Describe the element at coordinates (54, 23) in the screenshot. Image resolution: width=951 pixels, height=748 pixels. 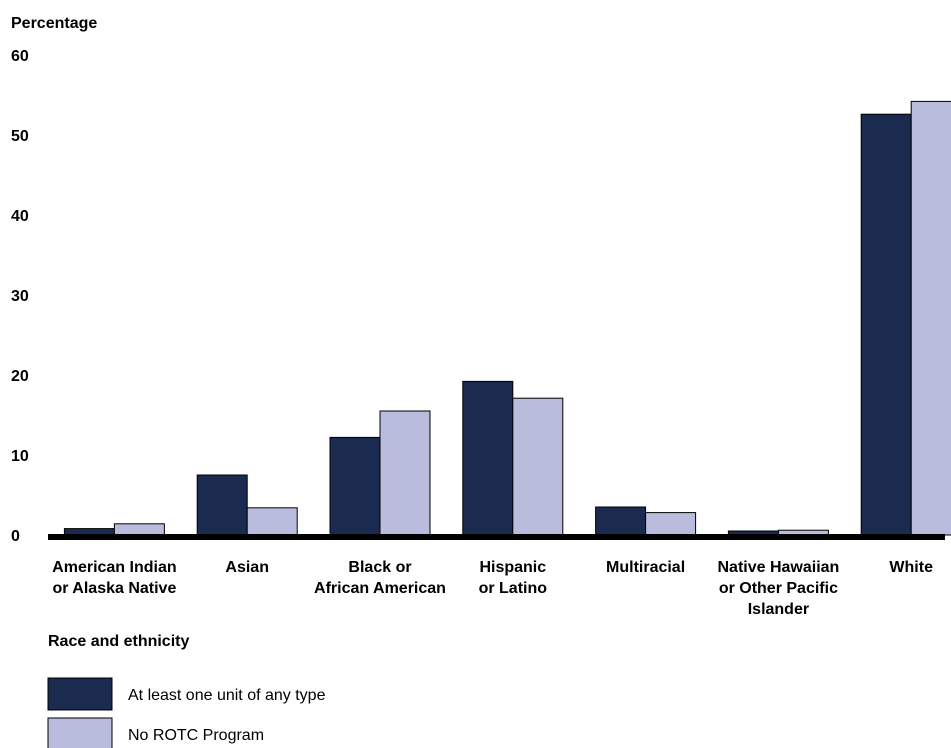
I see `y-axis-title: Percentage` at that location.